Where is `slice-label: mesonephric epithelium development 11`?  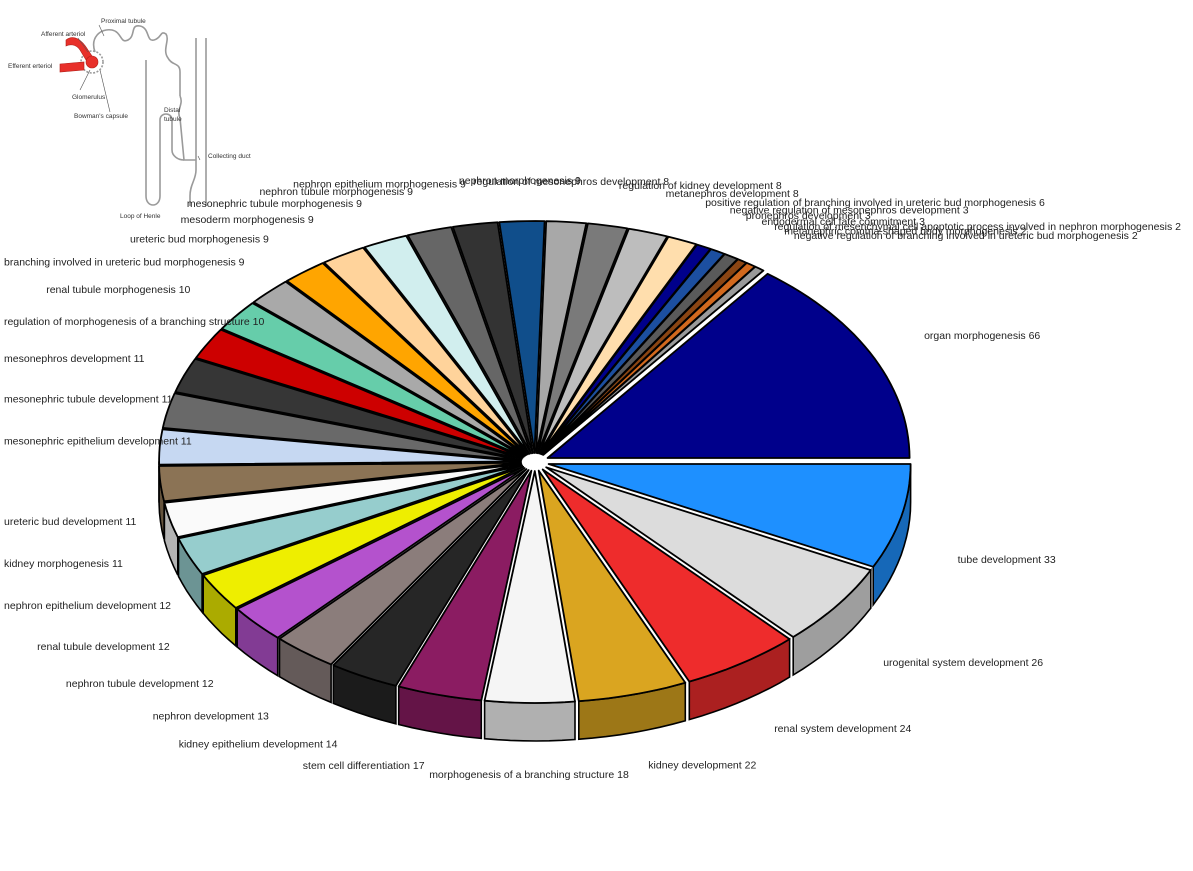
slice-label: mesonephric epithelium development 11 is located at coordinates (98, 442).